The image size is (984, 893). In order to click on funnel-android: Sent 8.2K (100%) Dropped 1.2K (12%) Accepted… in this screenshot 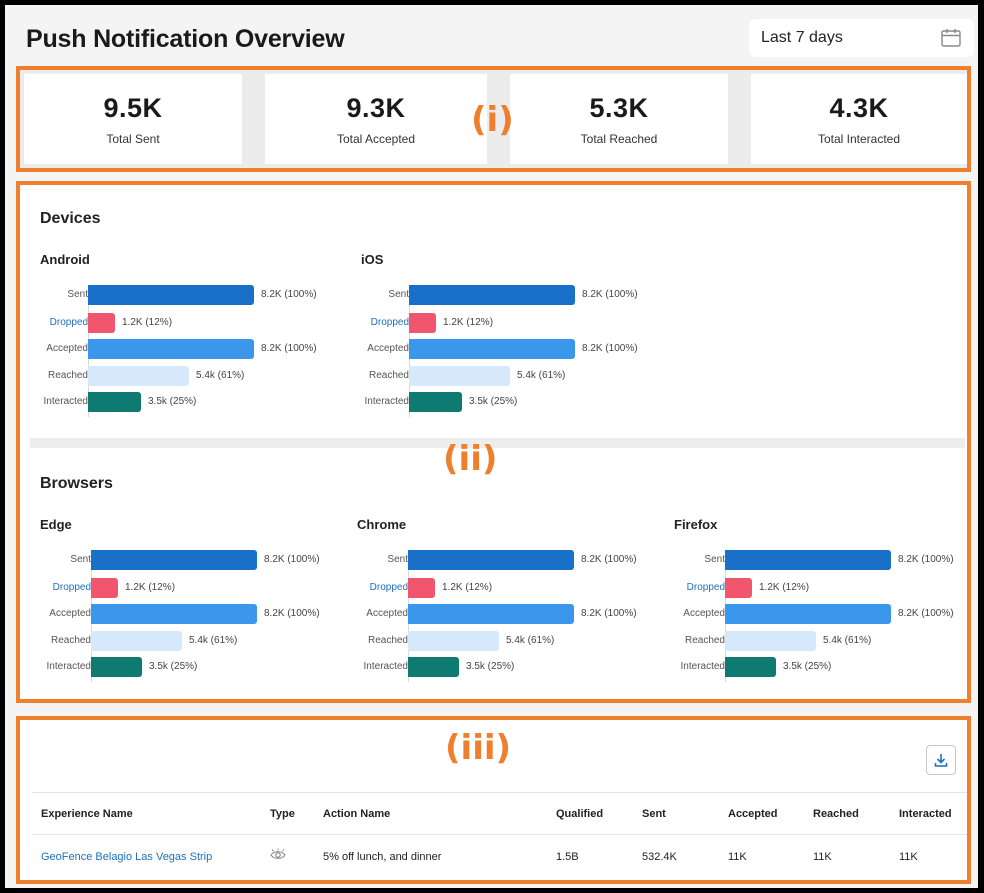, I will do `click(186, 355)`.